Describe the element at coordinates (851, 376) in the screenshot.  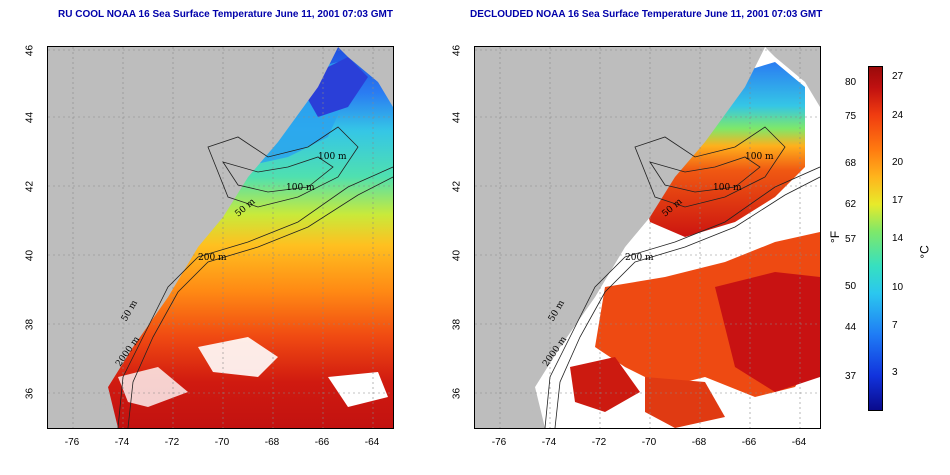
I see `fahrenheit-tick: 37` at that location.